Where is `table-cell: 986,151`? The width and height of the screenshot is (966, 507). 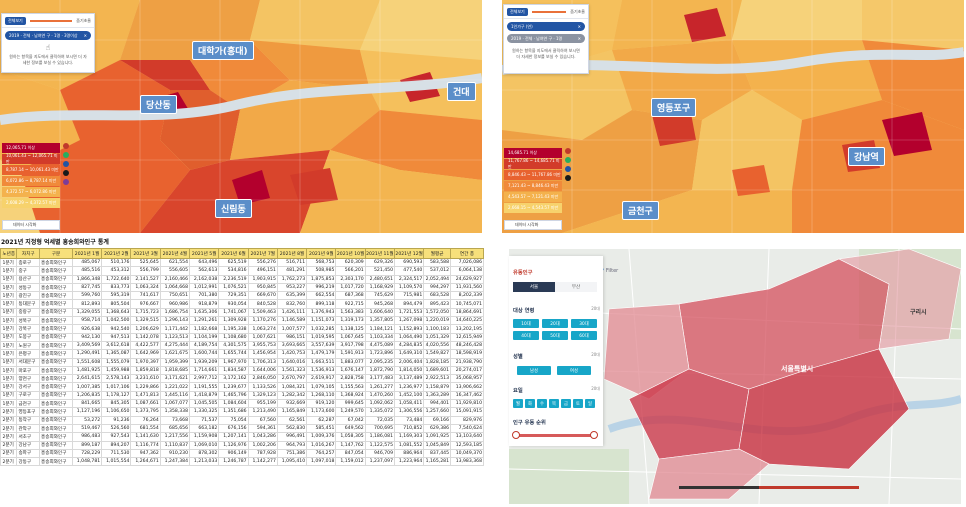 table-cell: 986,151 is located at coordinates (292, 337).